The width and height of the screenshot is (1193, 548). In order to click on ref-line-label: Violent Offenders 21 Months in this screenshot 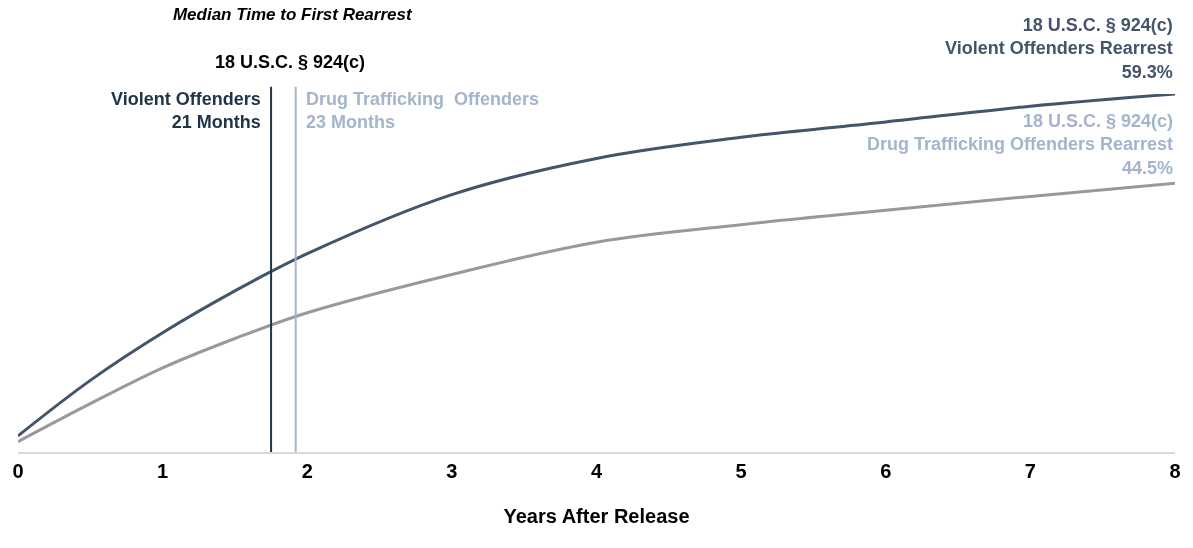, I will do `click(186, 111)`.